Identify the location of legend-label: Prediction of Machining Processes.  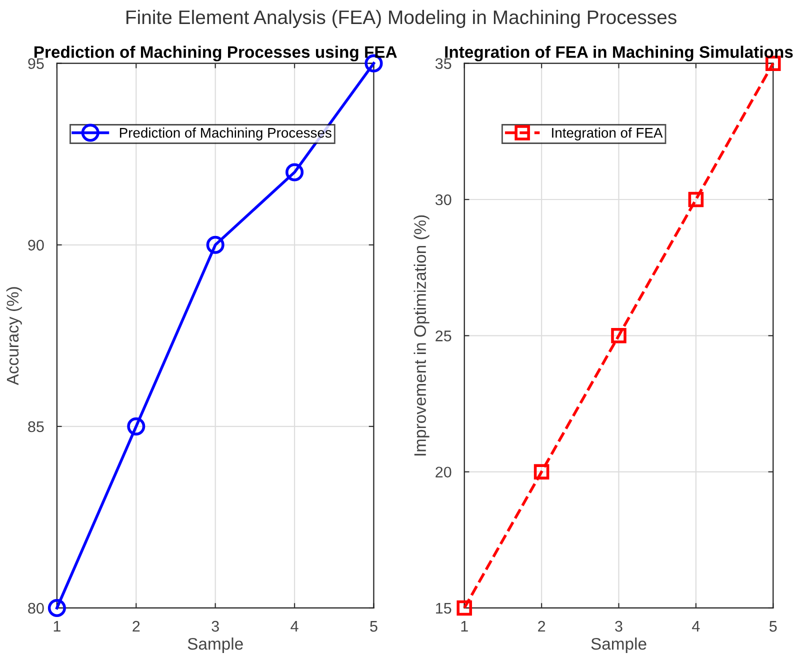
(226, 134).